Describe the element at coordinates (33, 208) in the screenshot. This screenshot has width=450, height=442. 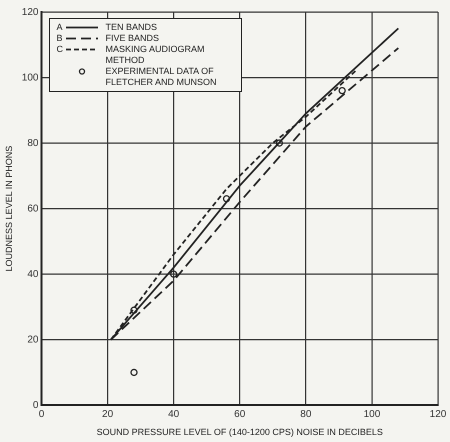
I see `y-tick-label: 60` at that location.